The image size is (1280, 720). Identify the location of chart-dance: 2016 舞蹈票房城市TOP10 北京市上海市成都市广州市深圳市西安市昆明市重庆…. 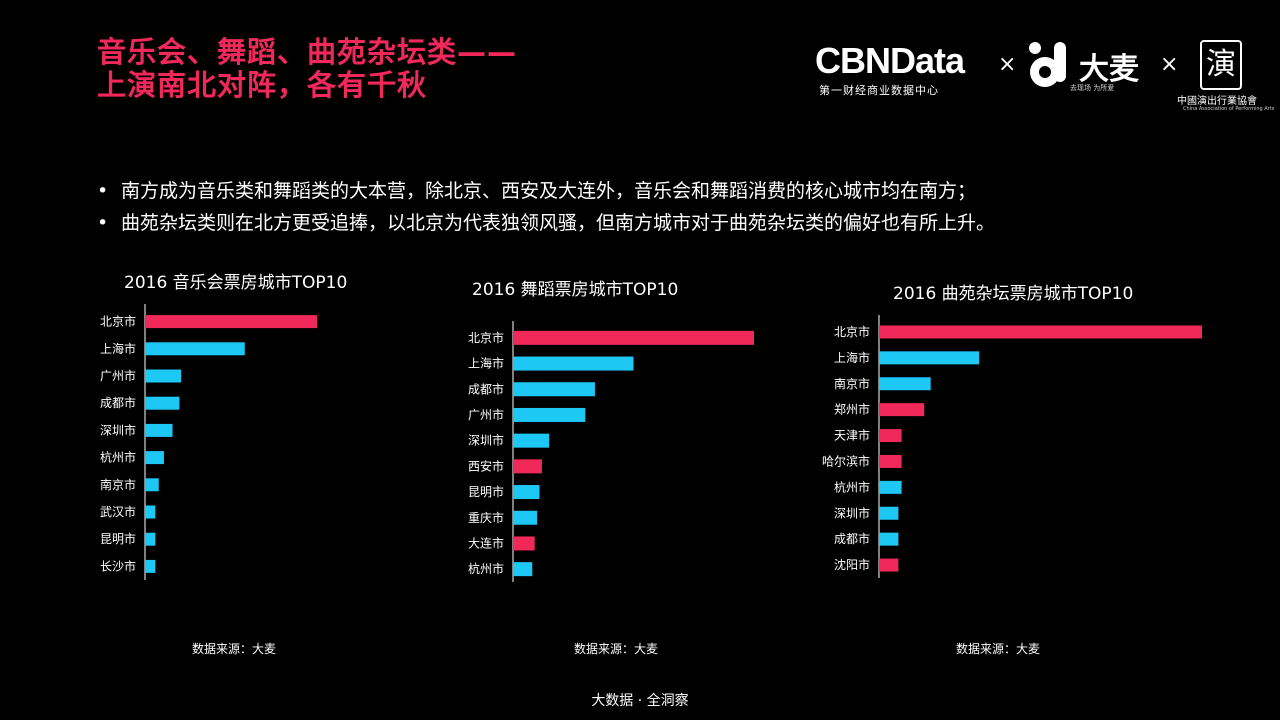
(620, 435).